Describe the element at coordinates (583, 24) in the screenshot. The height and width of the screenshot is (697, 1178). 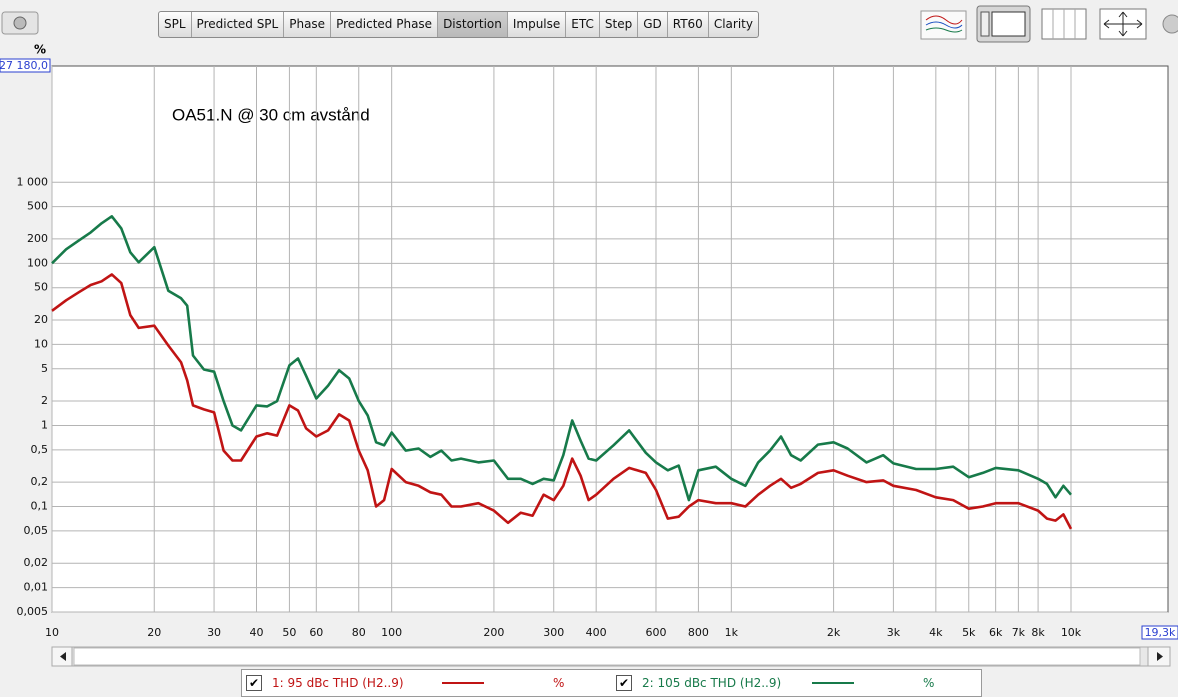
I see `view-button: ETC` at that location.